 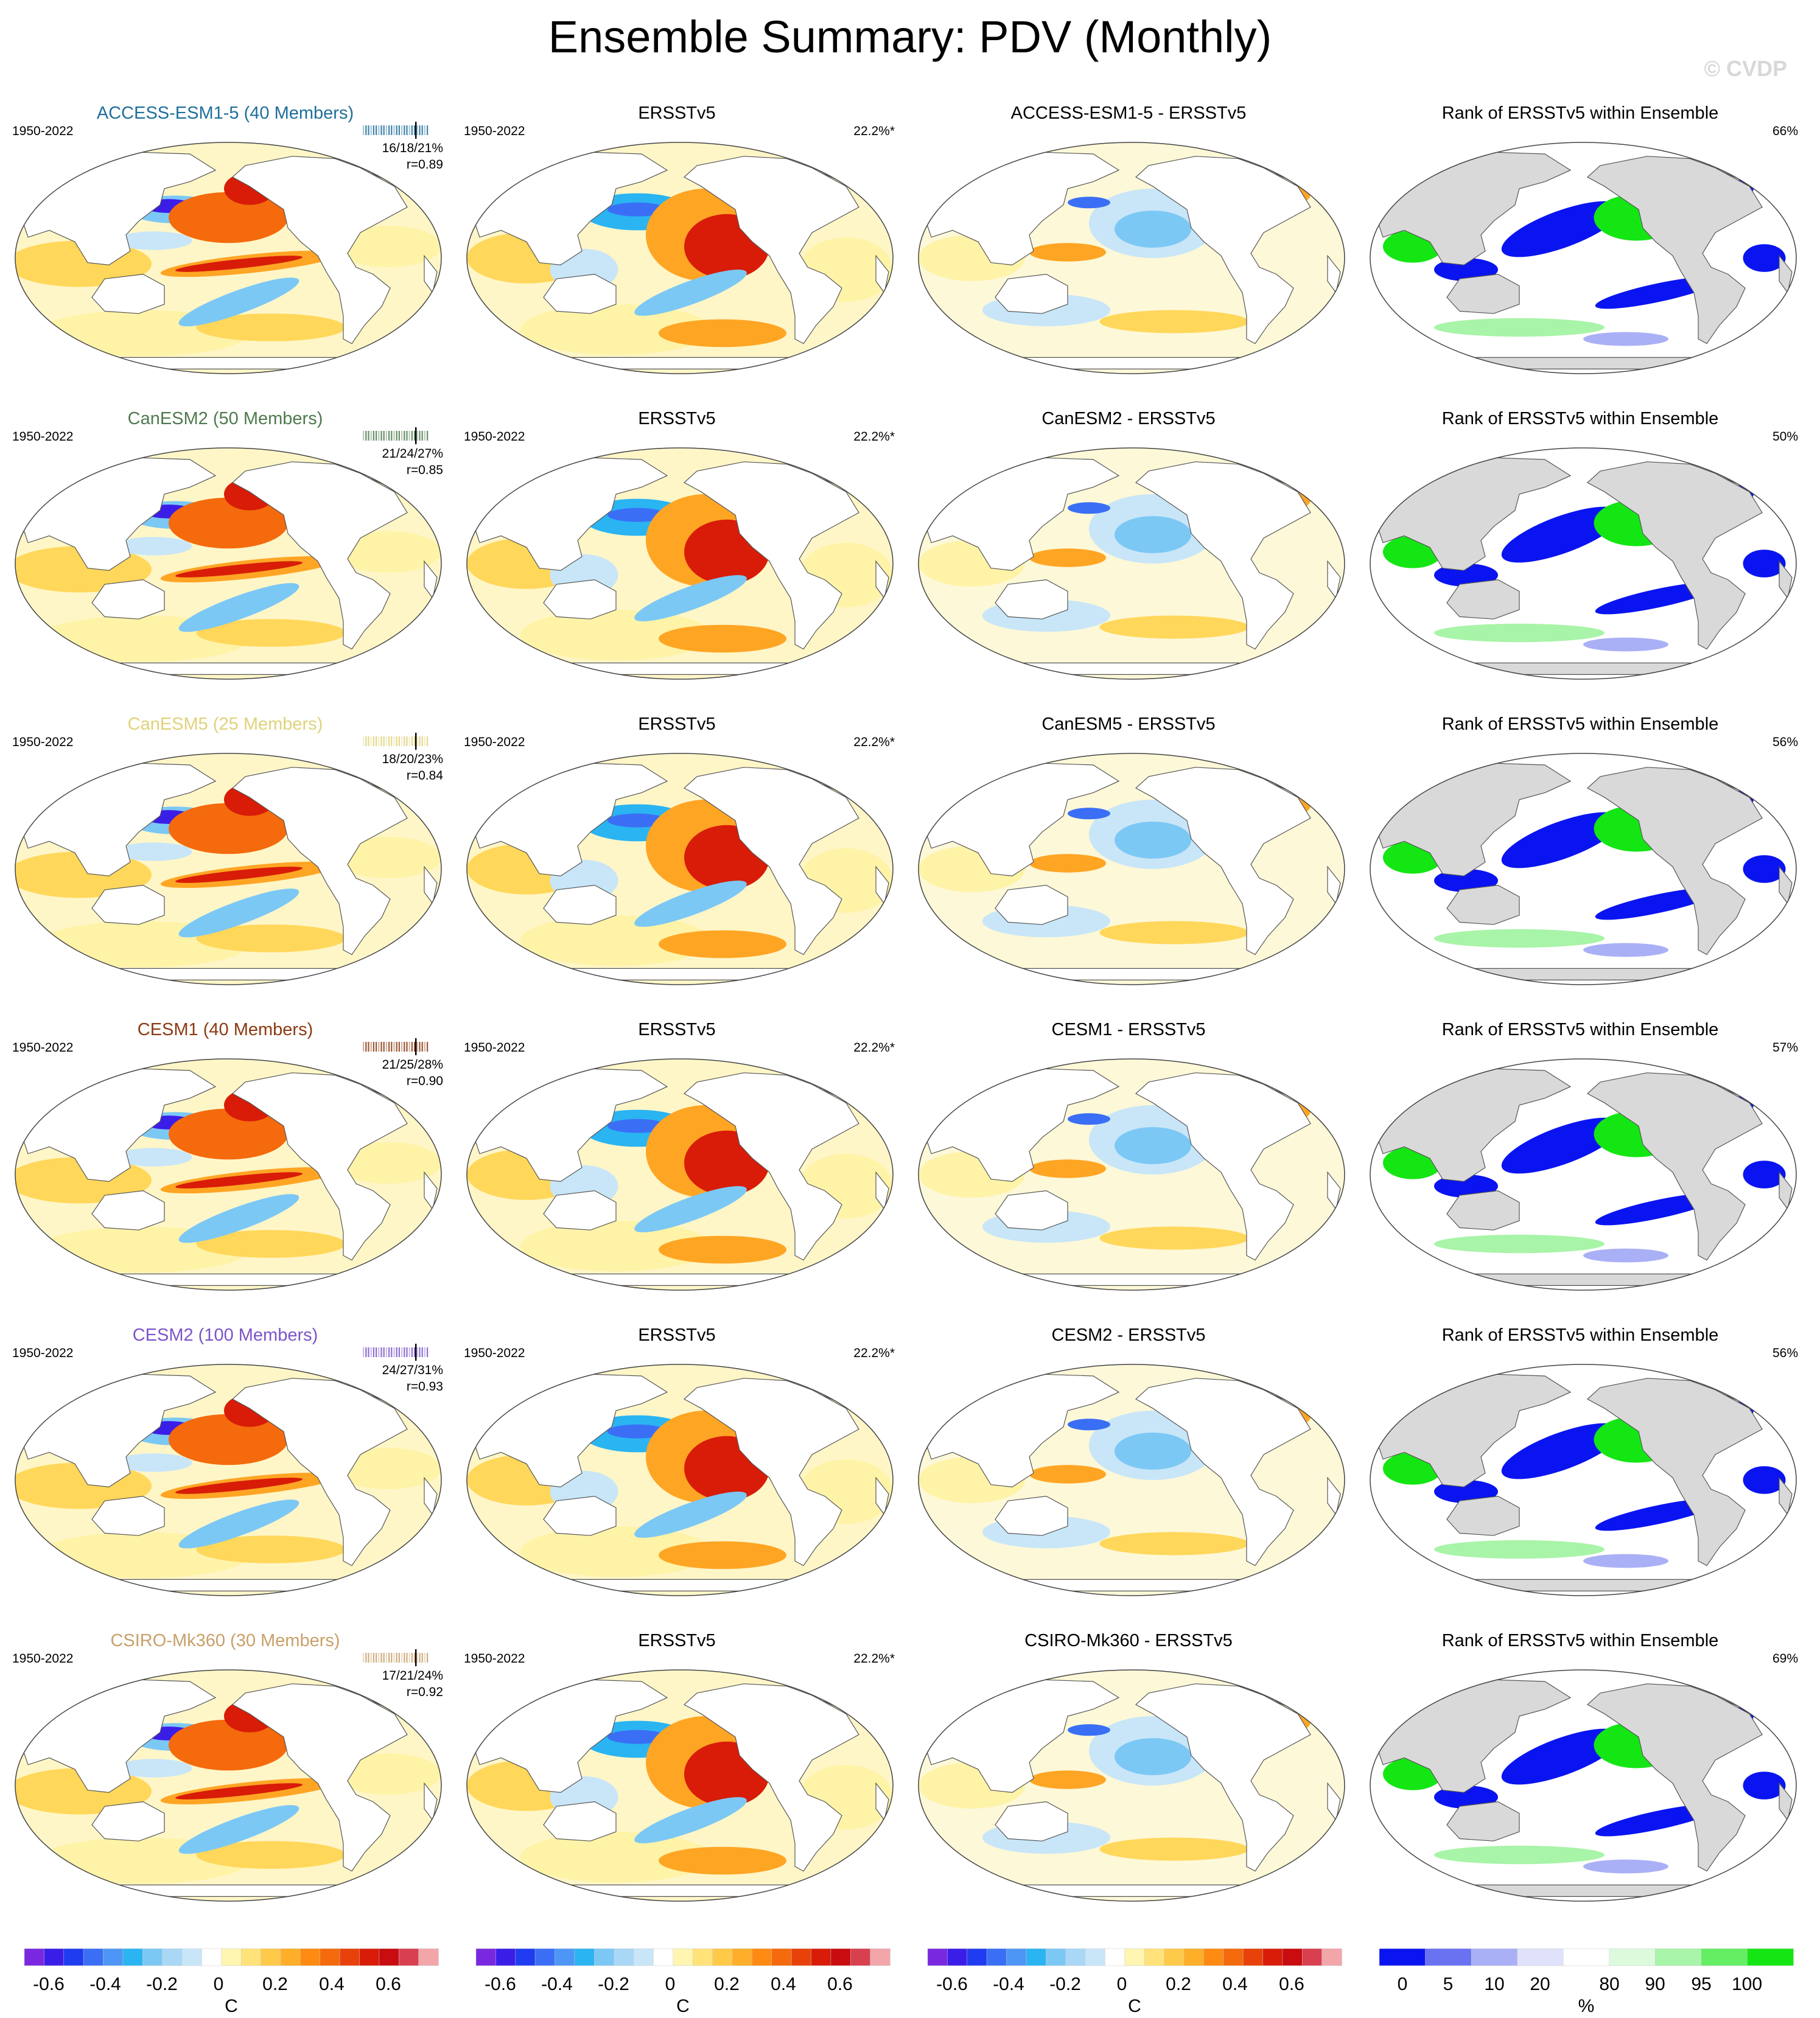 What do you see at coordinates (1134, 2006) in the screenshot?
I see `colorbar-unit: C` at bounding box center [1134, 2006].